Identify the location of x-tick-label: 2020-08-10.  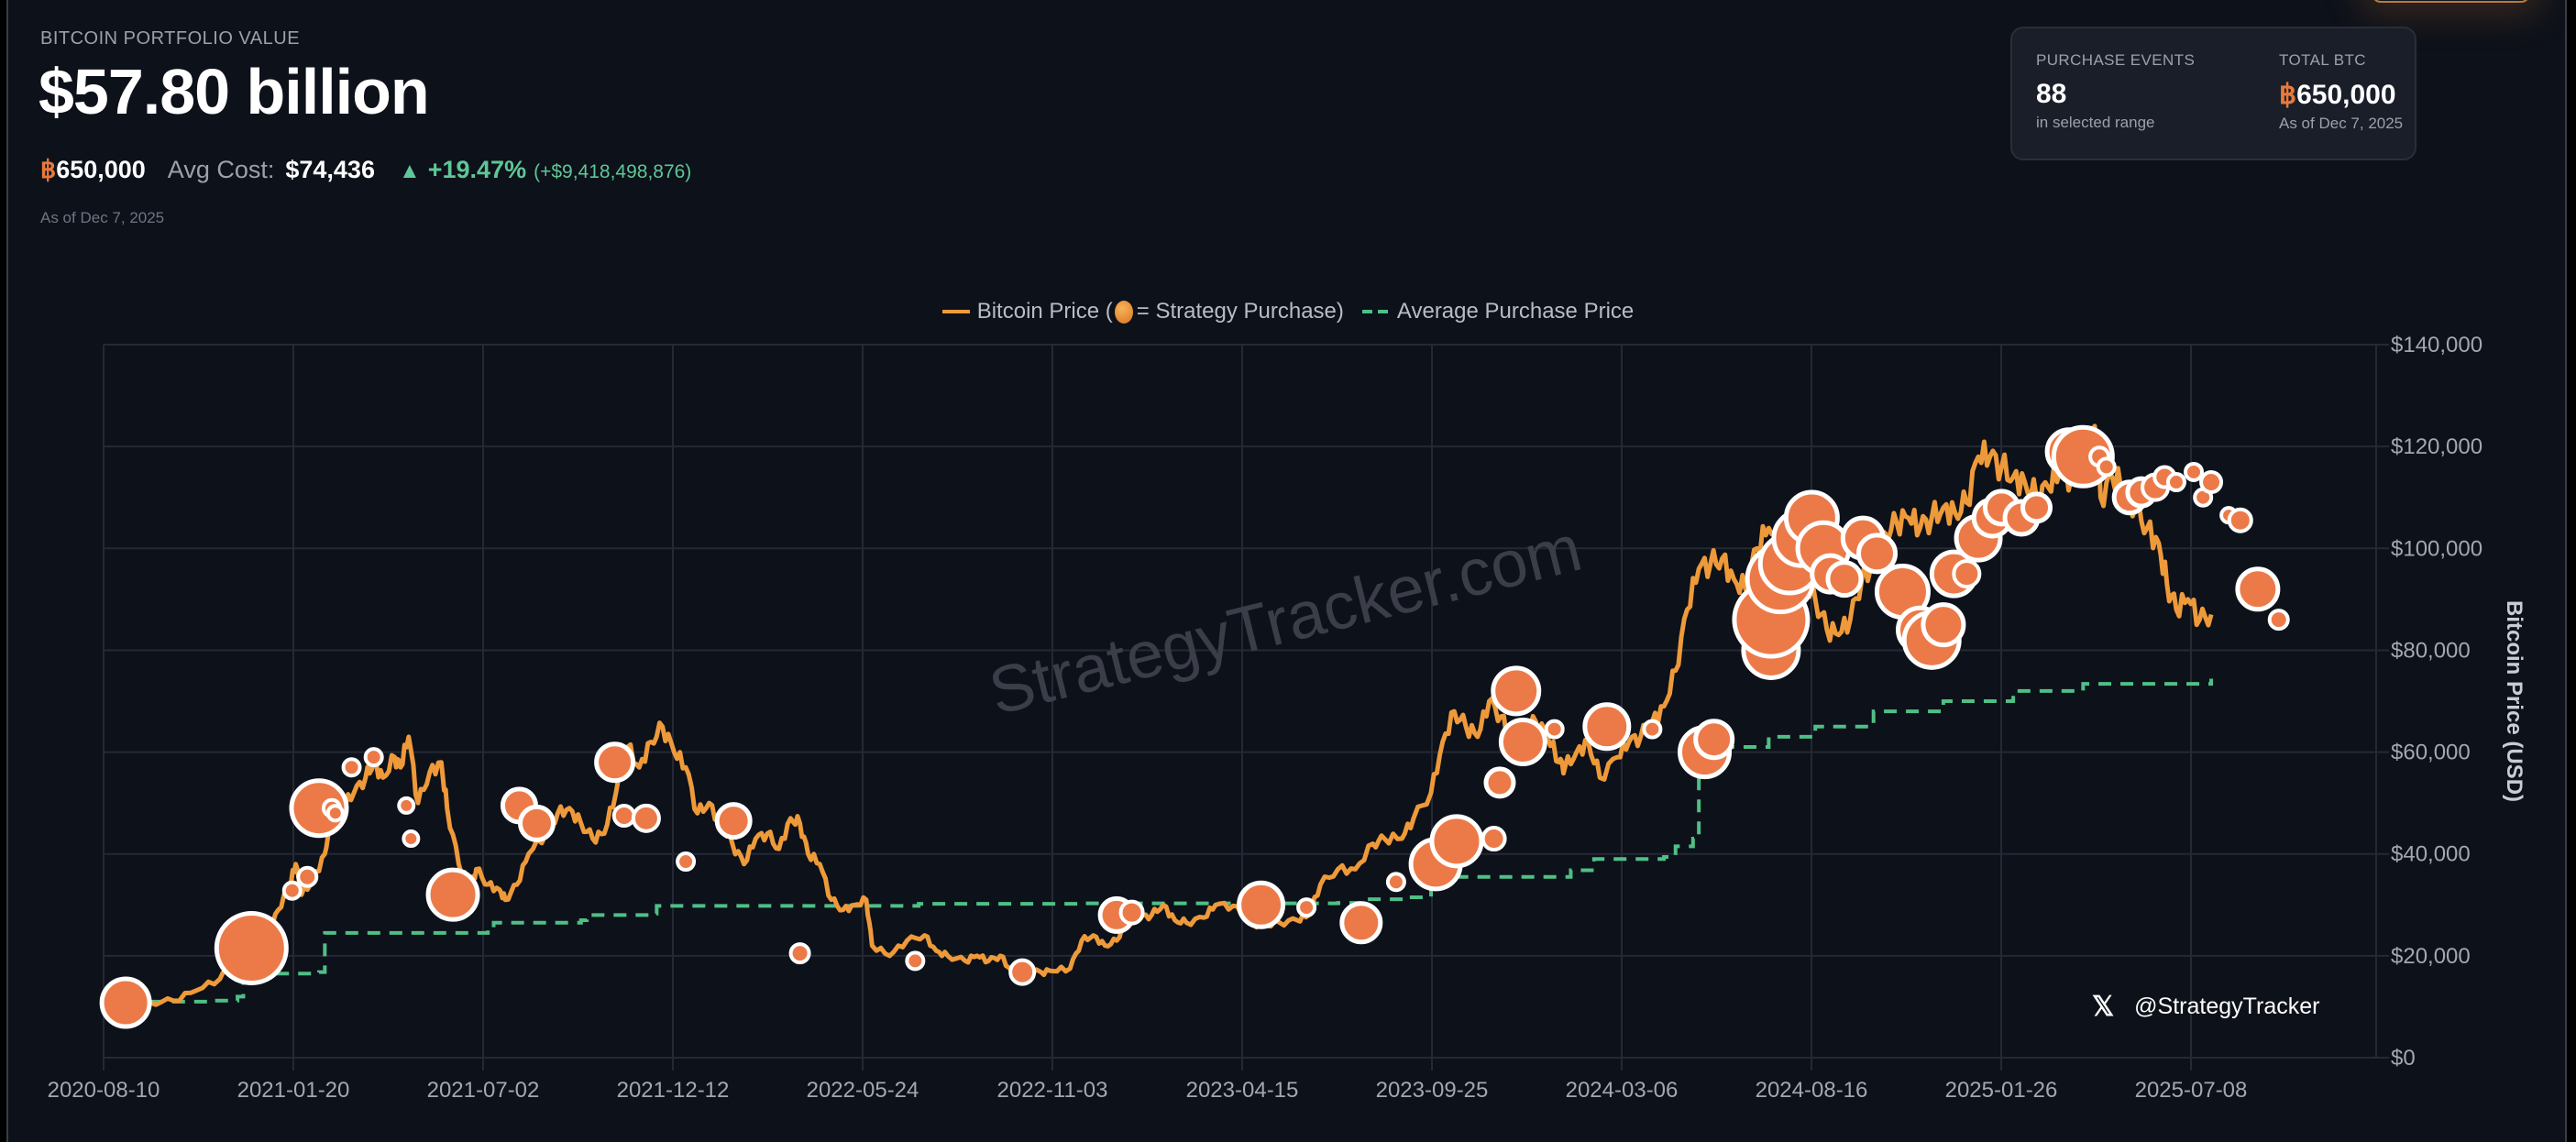
(104, 1090).